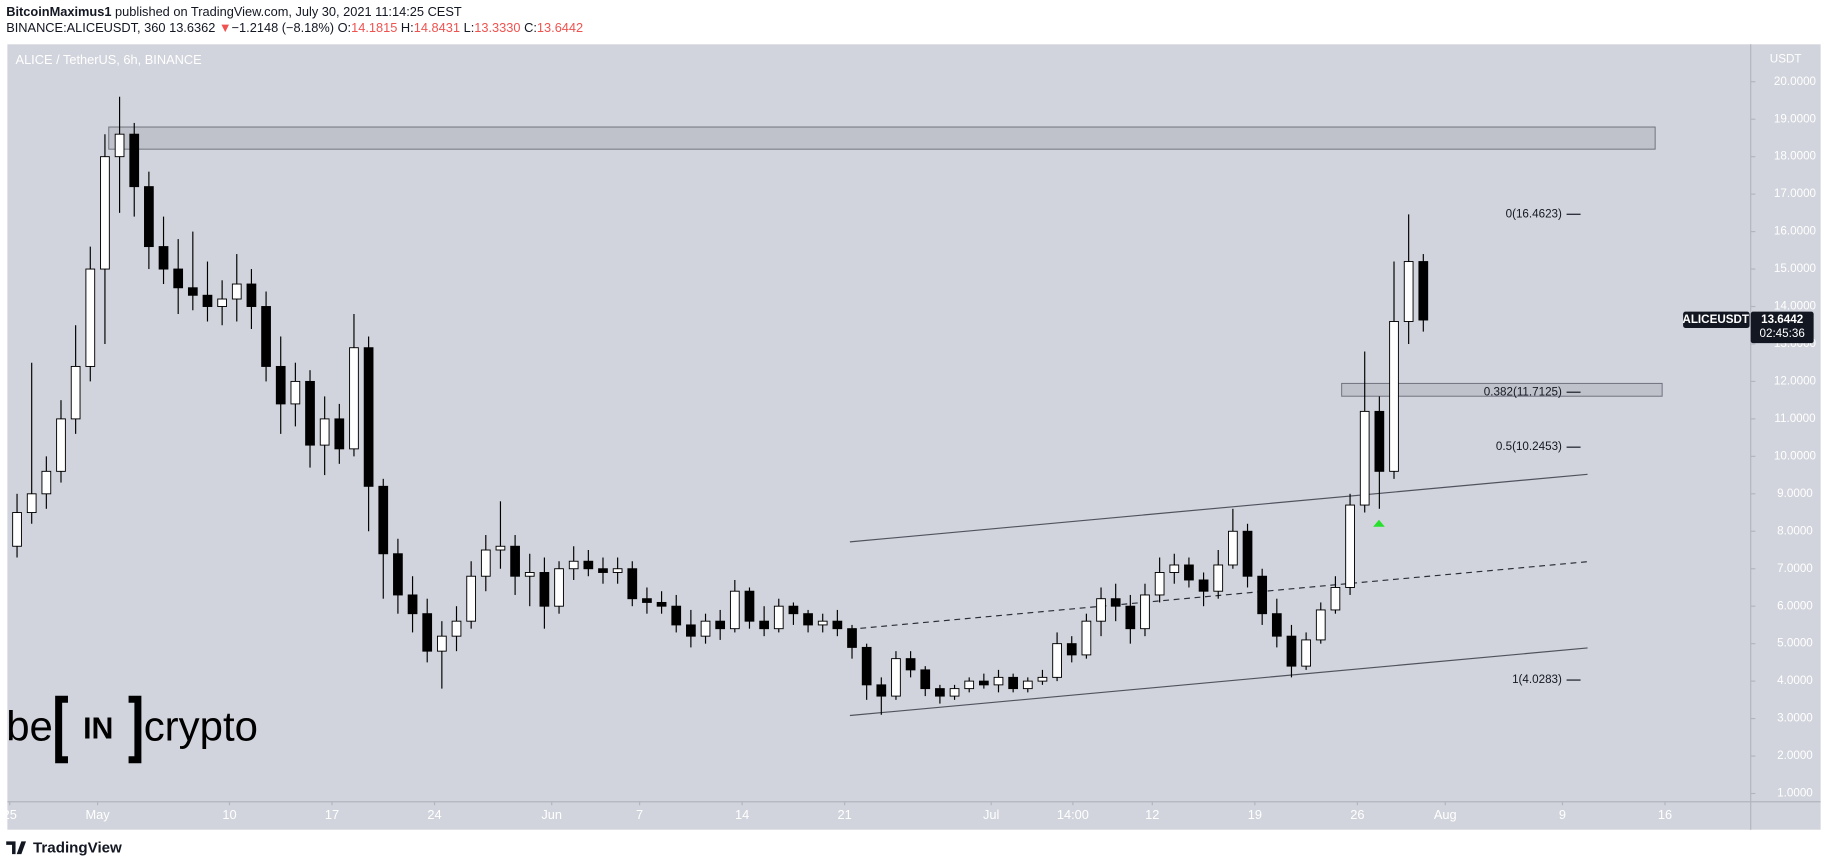 This screenshot has height=867, width=1828. What do you see at coordinates (882, 138) in the screenshot?
I see `resistance-zone` at bounding box center [882, 138].